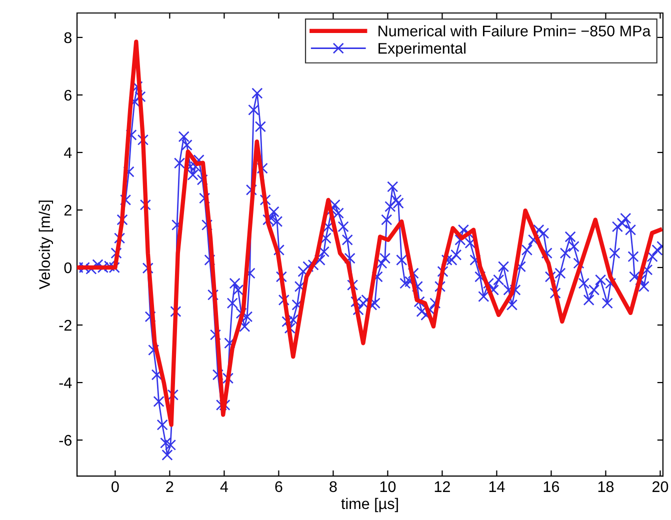 The height and width of the screenshot is (520, 671). Describe the element at coordinates (660, 486) in the screenshot. I see `x-tick-label: 20` at that location.